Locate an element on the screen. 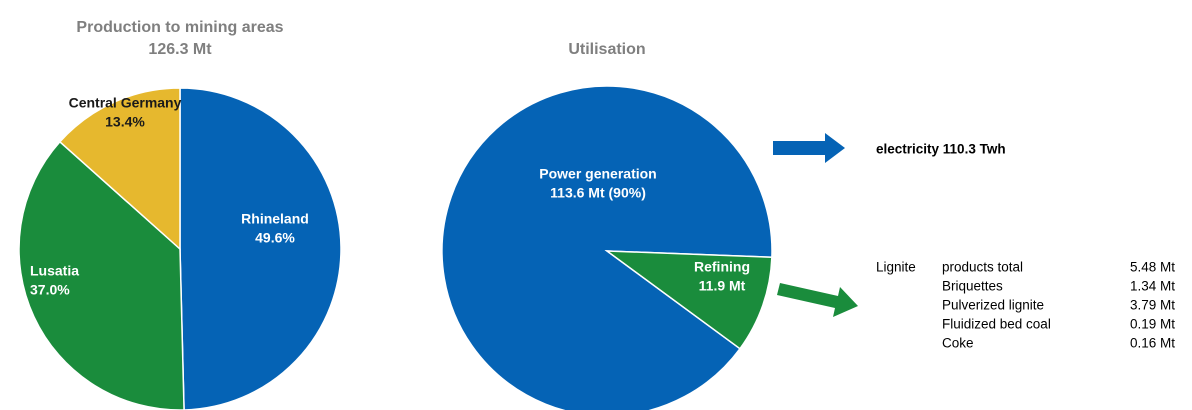  product-amount: 5.48 Mt is located at coordinates (1152, 267).